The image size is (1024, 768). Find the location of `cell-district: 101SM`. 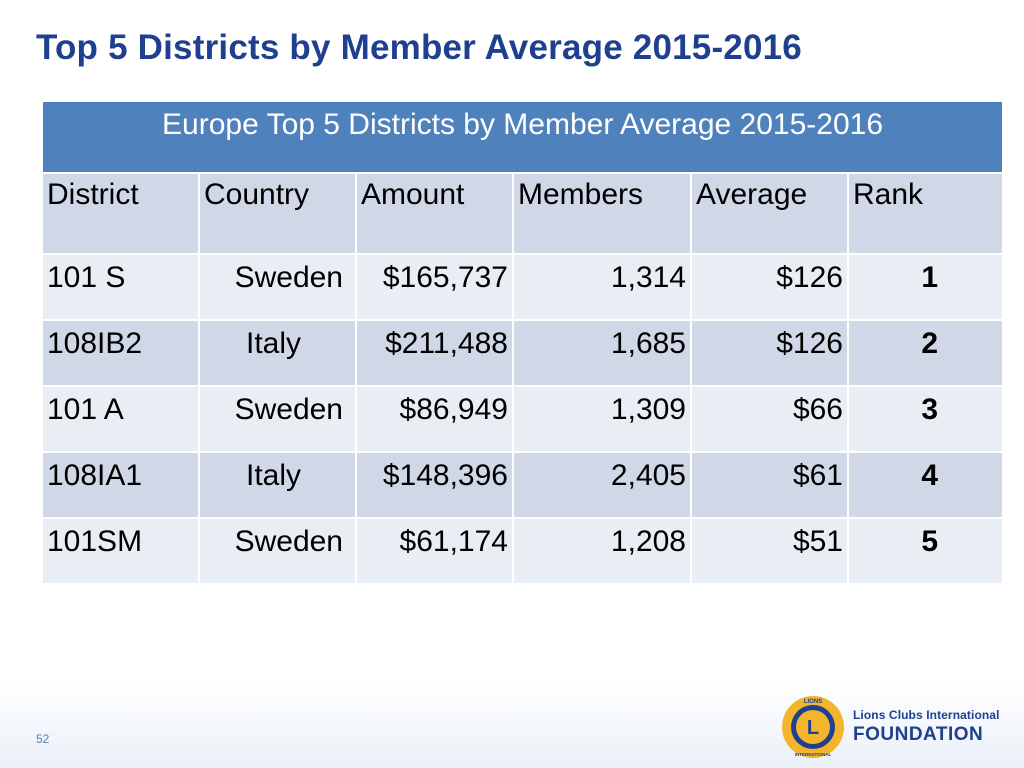

cell-district: 101SM is located at coordinates (121, 552).